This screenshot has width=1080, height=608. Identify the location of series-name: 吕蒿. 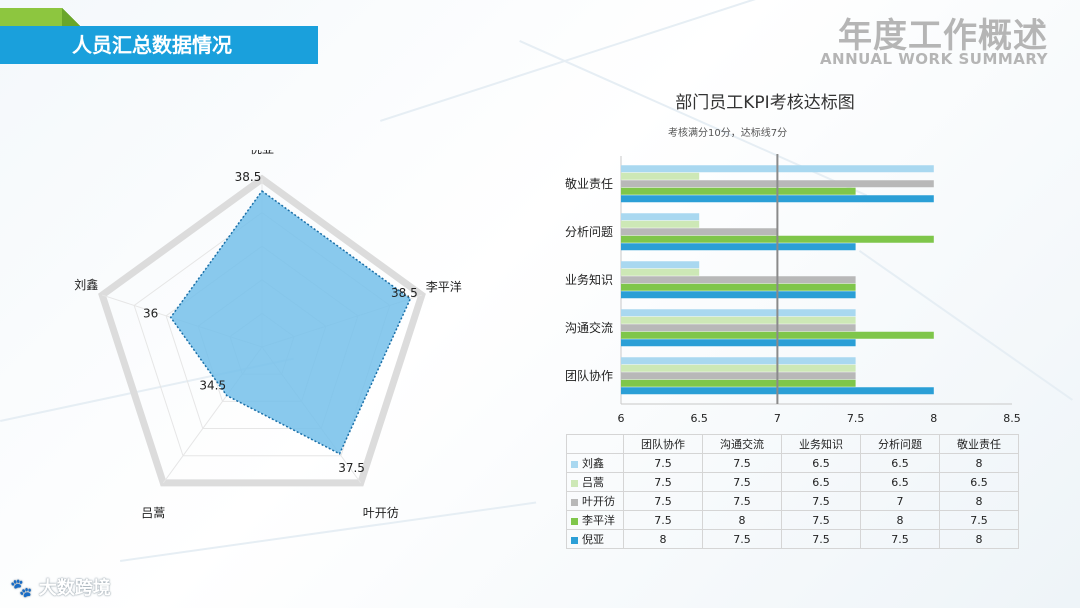
(593, 482).